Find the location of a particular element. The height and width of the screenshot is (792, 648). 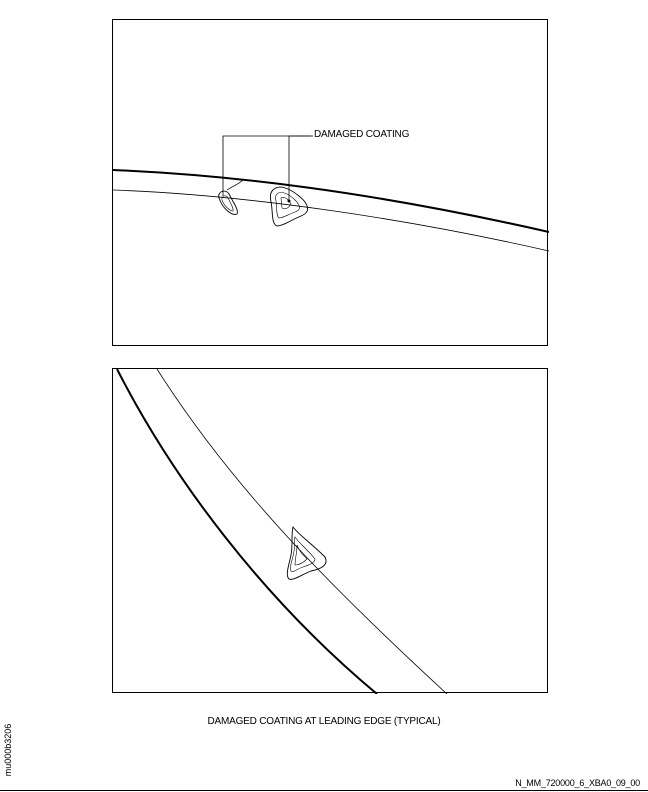

damage-area-2-core is located at coordinates (286, 203).